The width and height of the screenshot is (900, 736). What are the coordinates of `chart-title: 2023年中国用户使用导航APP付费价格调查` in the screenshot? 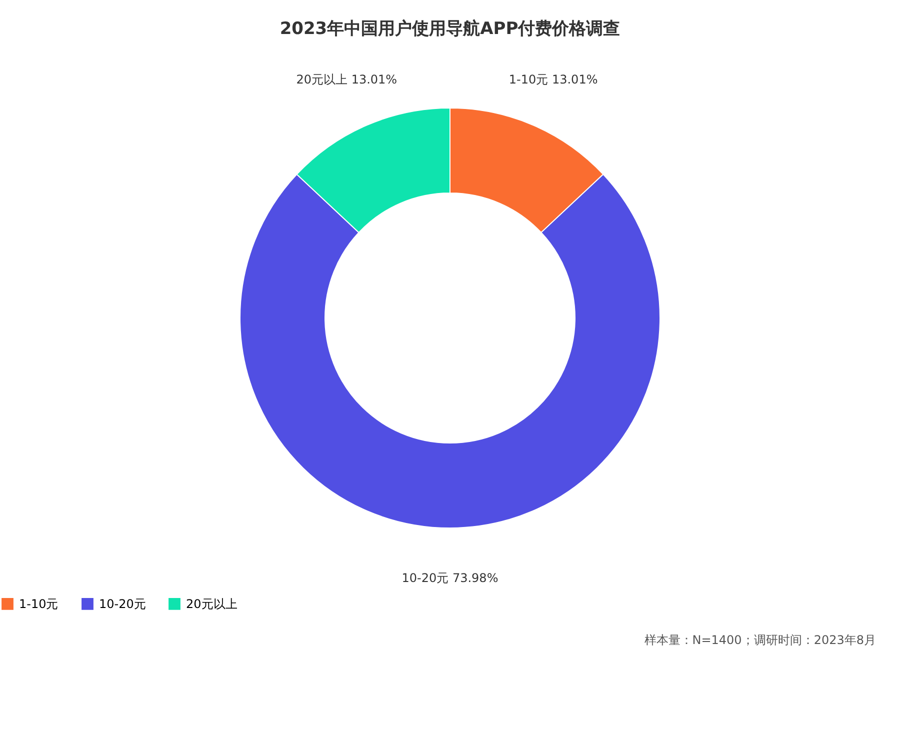 It's located at (450, 29).